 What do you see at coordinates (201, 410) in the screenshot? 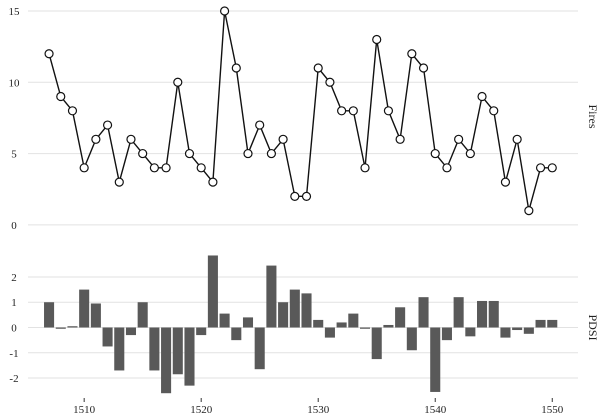
I see `year-tick-label: 1520` at bounding box center [201, 410].